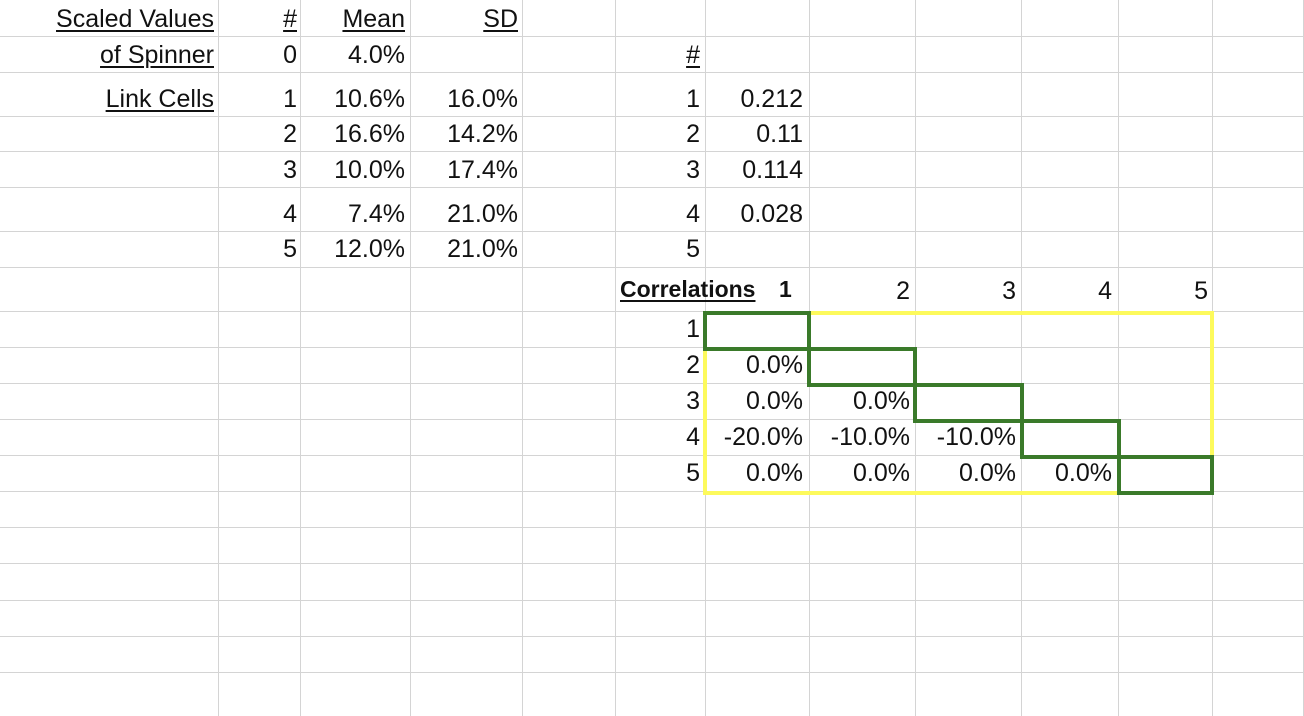 The width and height of the screenshot is (1304, 716). I want to click on row4-sd: 21.0%, so click(482, 214).